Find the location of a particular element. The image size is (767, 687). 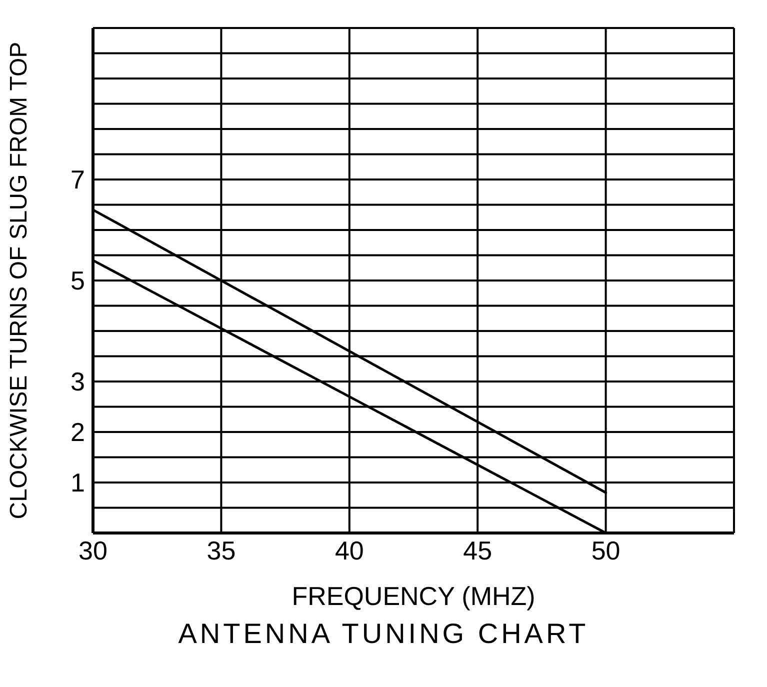

y-tick-label: 7 is located at coordinates (77, 179).